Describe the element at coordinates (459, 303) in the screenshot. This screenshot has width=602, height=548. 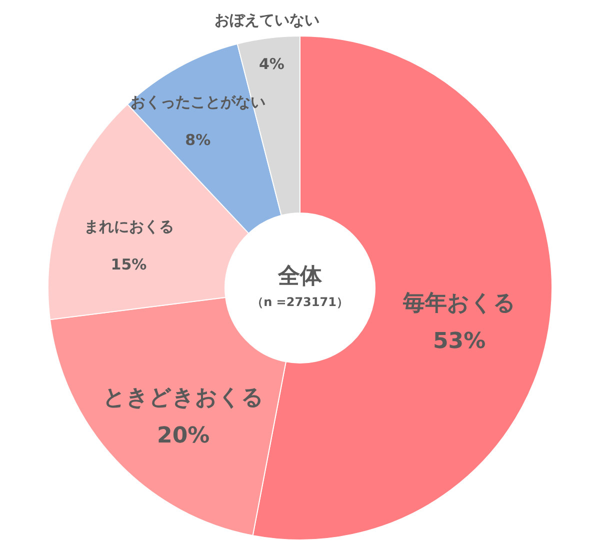
I see `slice-label: 毎年おくる` at that location.